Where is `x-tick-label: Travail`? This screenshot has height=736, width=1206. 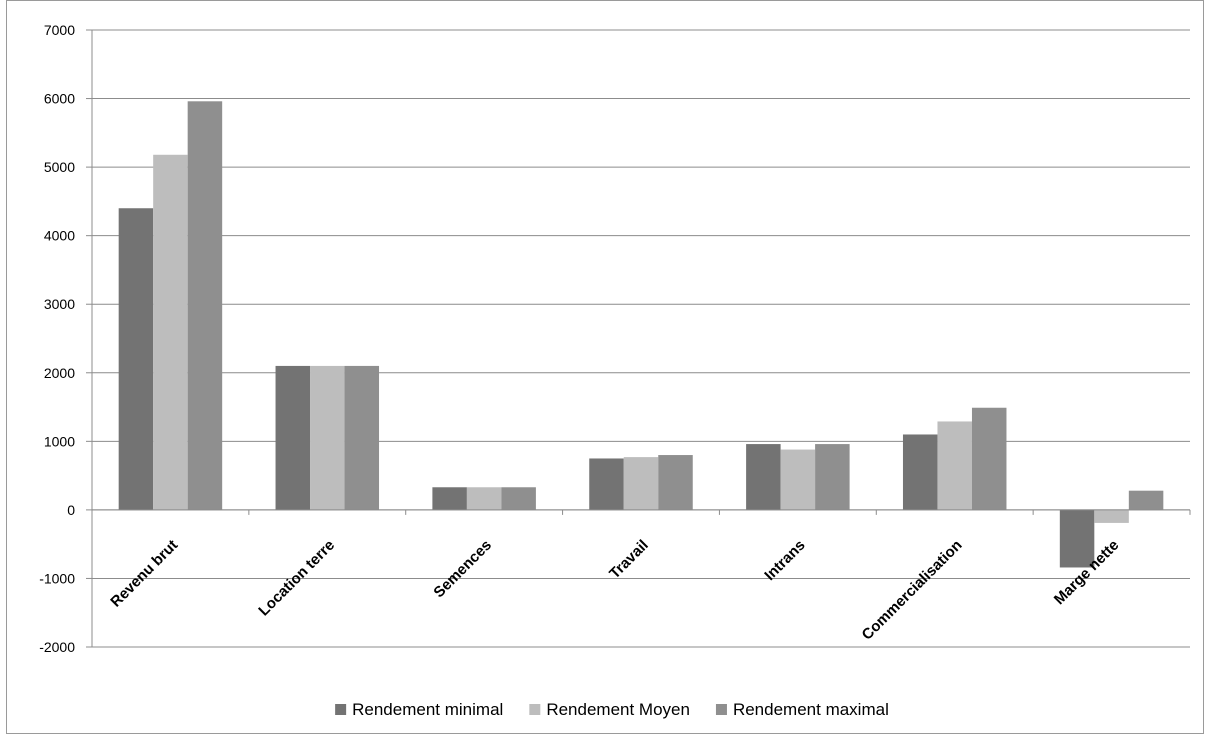
x-tick-label: Travail is located at coordinates (629, 560).